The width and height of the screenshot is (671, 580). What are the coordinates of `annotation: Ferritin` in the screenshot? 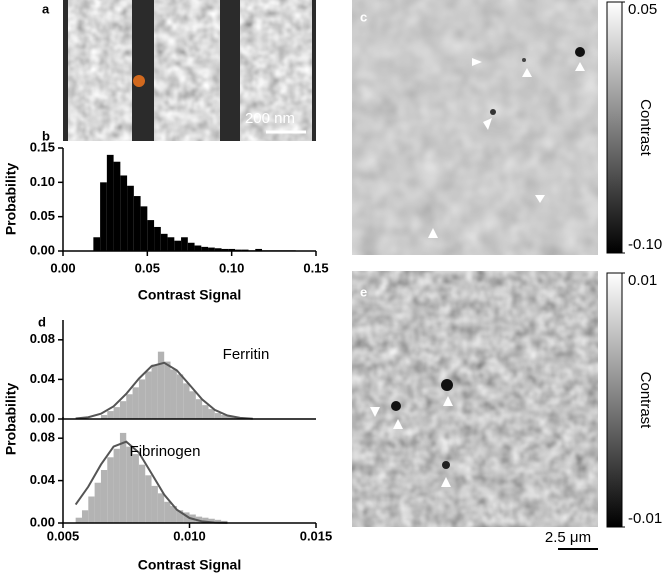 It's located at (246, 354).